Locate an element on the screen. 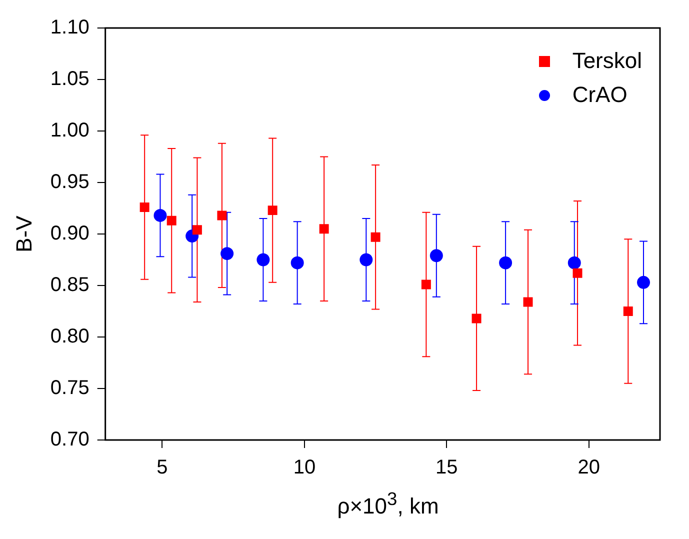  y-axis-title: B-V is located at coordinates (23, 233).